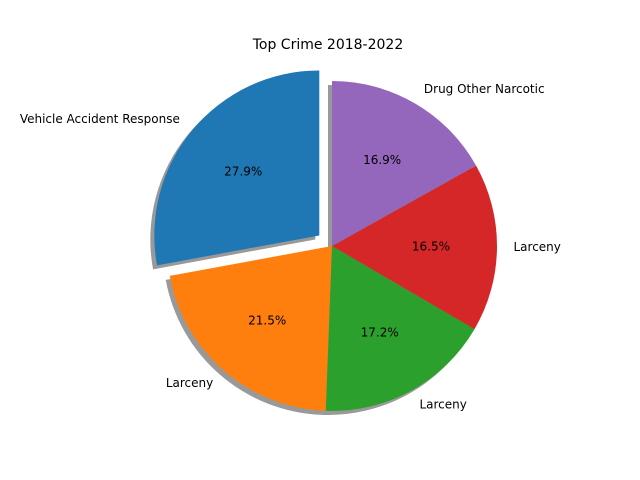  What do you see at coordinates (328, 45) in the screenshot?
I see `chart-title: Top Crime 2018-2022` at bounding box center [328, 45].